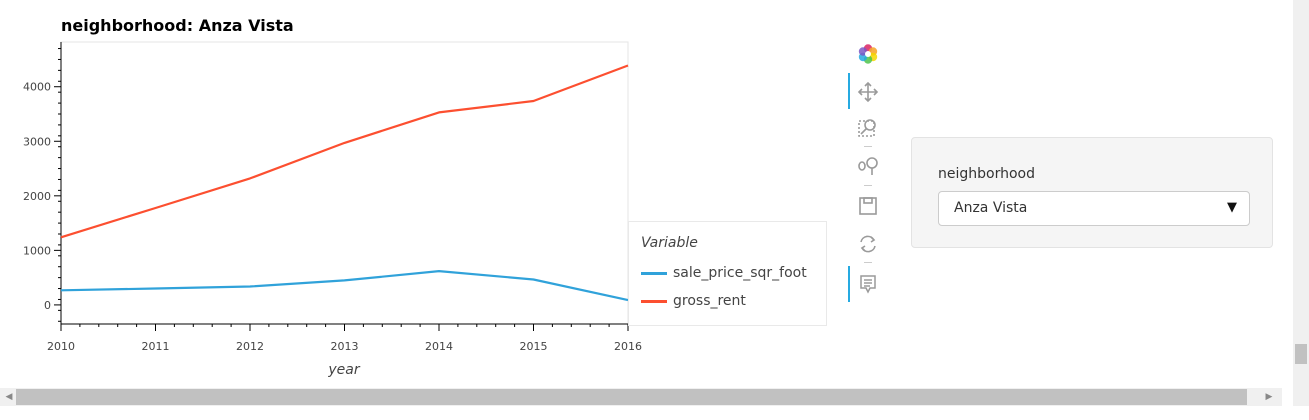  What do you see at coordinates (631, 397) in the screenshot?
I see `horizontal-scroll-thumb` at bounding box center [631, 397].